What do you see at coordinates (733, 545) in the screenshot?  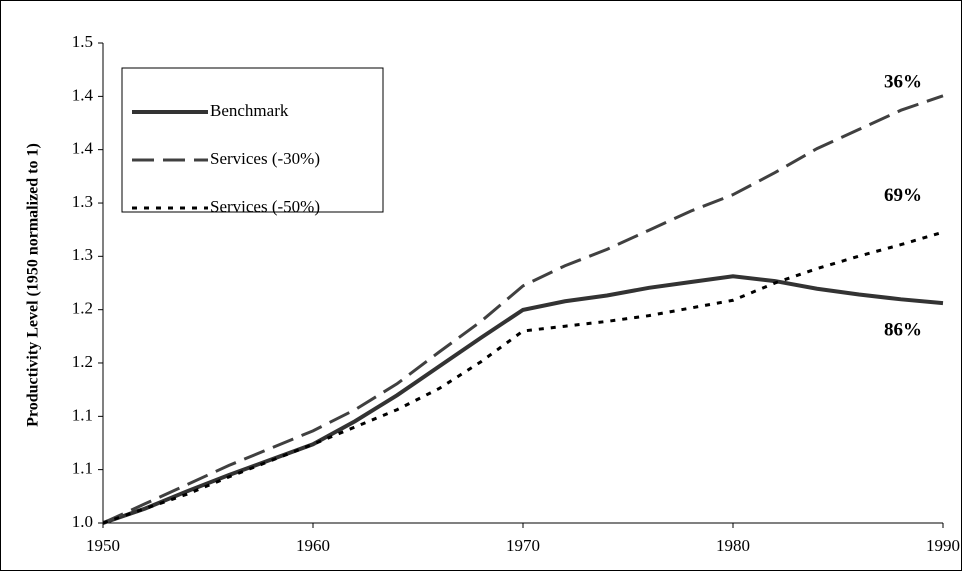 I see `x-tick-label: 1980` at bounding box center [733, 545].